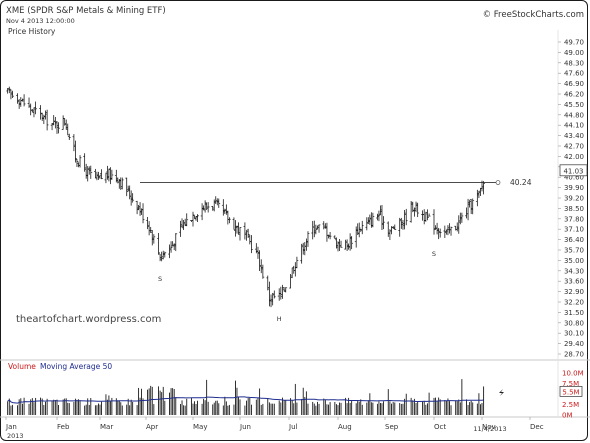 The image size is (590, 443). Describe the element at coordinates (574, 53) in the screenshot. I see `price-tick-label: 49.00` at that location.